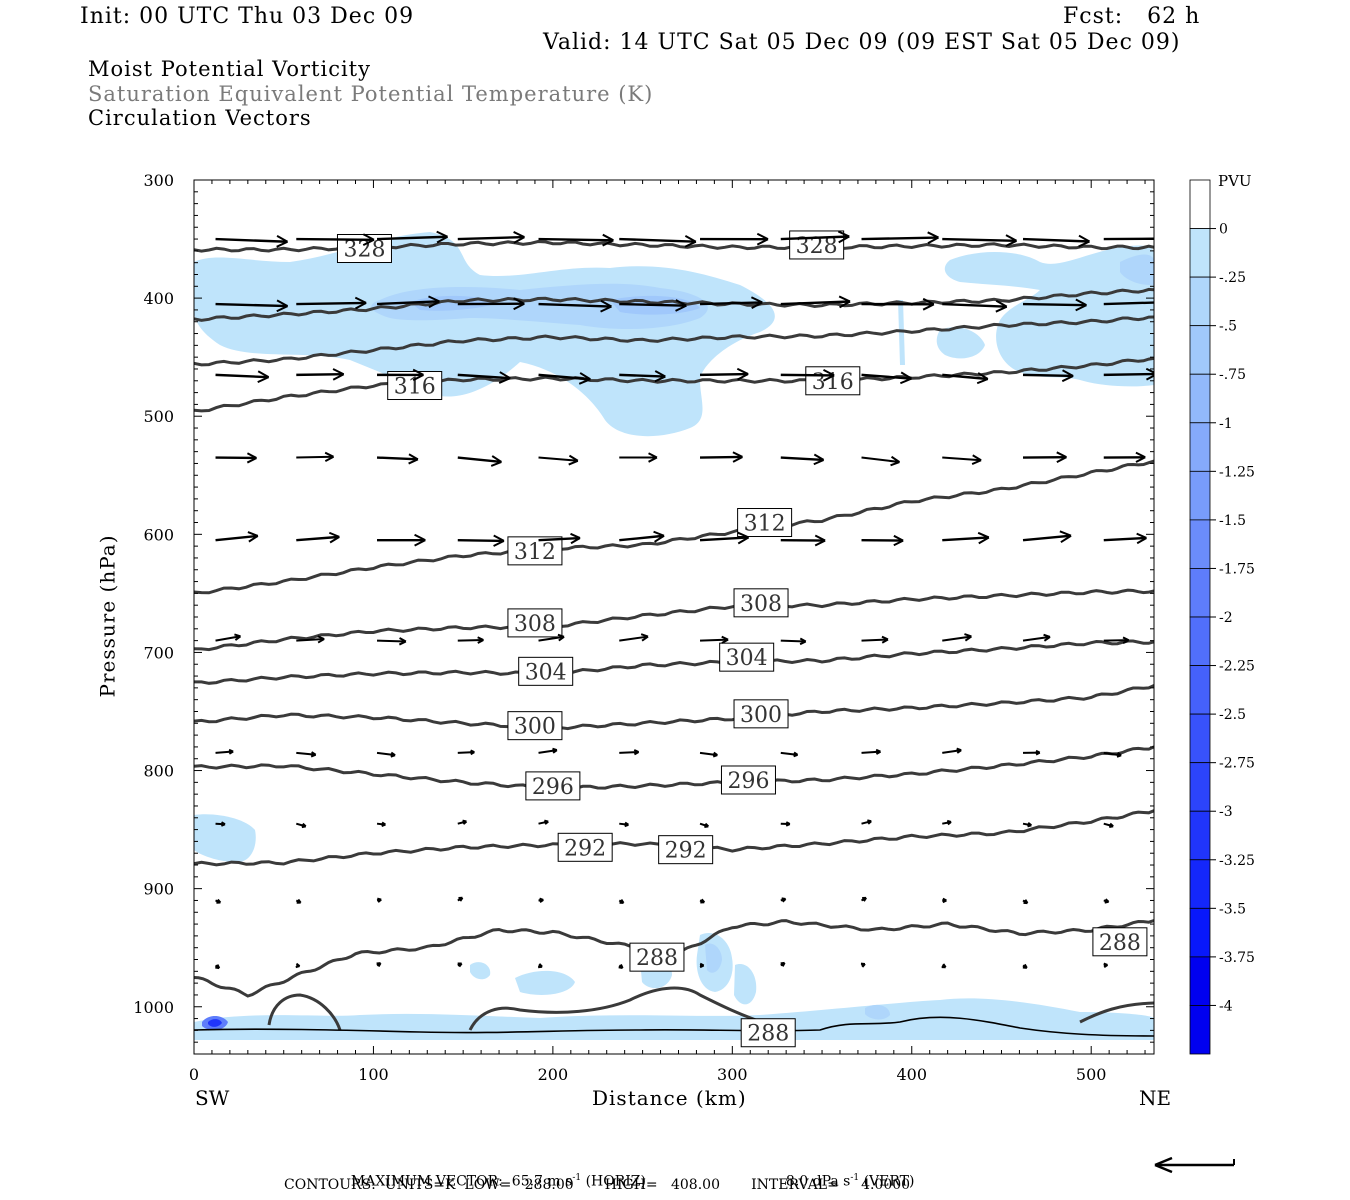 This screenshot has height=1200, width=1350. I want to click on x-tick-label: 200, so click(553, 1074).